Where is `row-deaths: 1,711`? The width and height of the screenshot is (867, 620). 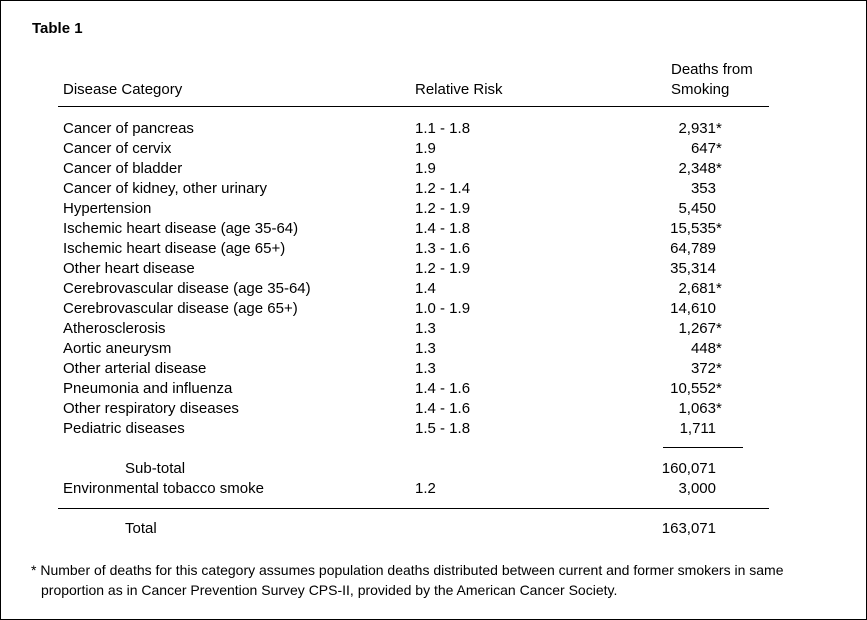
row-deaths: 1,711 is located at coordinates (643, 429).